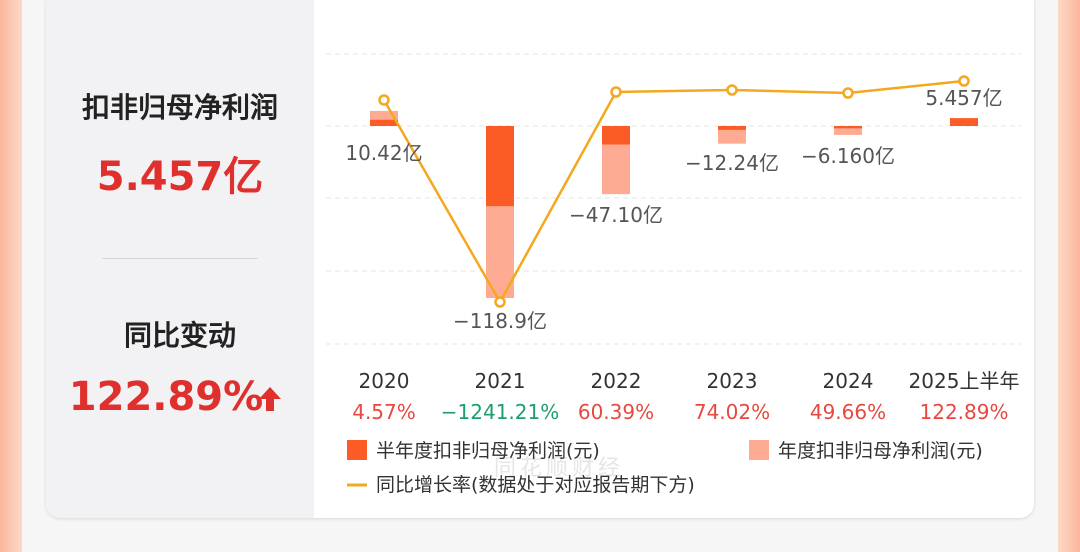 This screenshot has width=1080, height=552. Describe the element at coordinates (616, 381) in the screenshot. I see `category-label: 2022` at that location.